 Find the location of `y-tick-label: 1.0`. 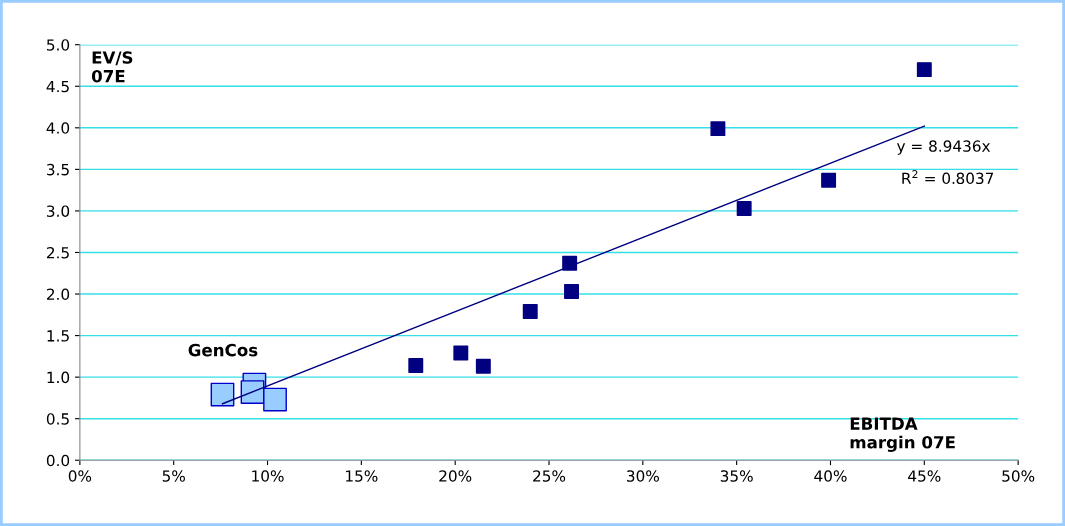

y-tick-label: 1.0 is located at coordinates (58, 377).